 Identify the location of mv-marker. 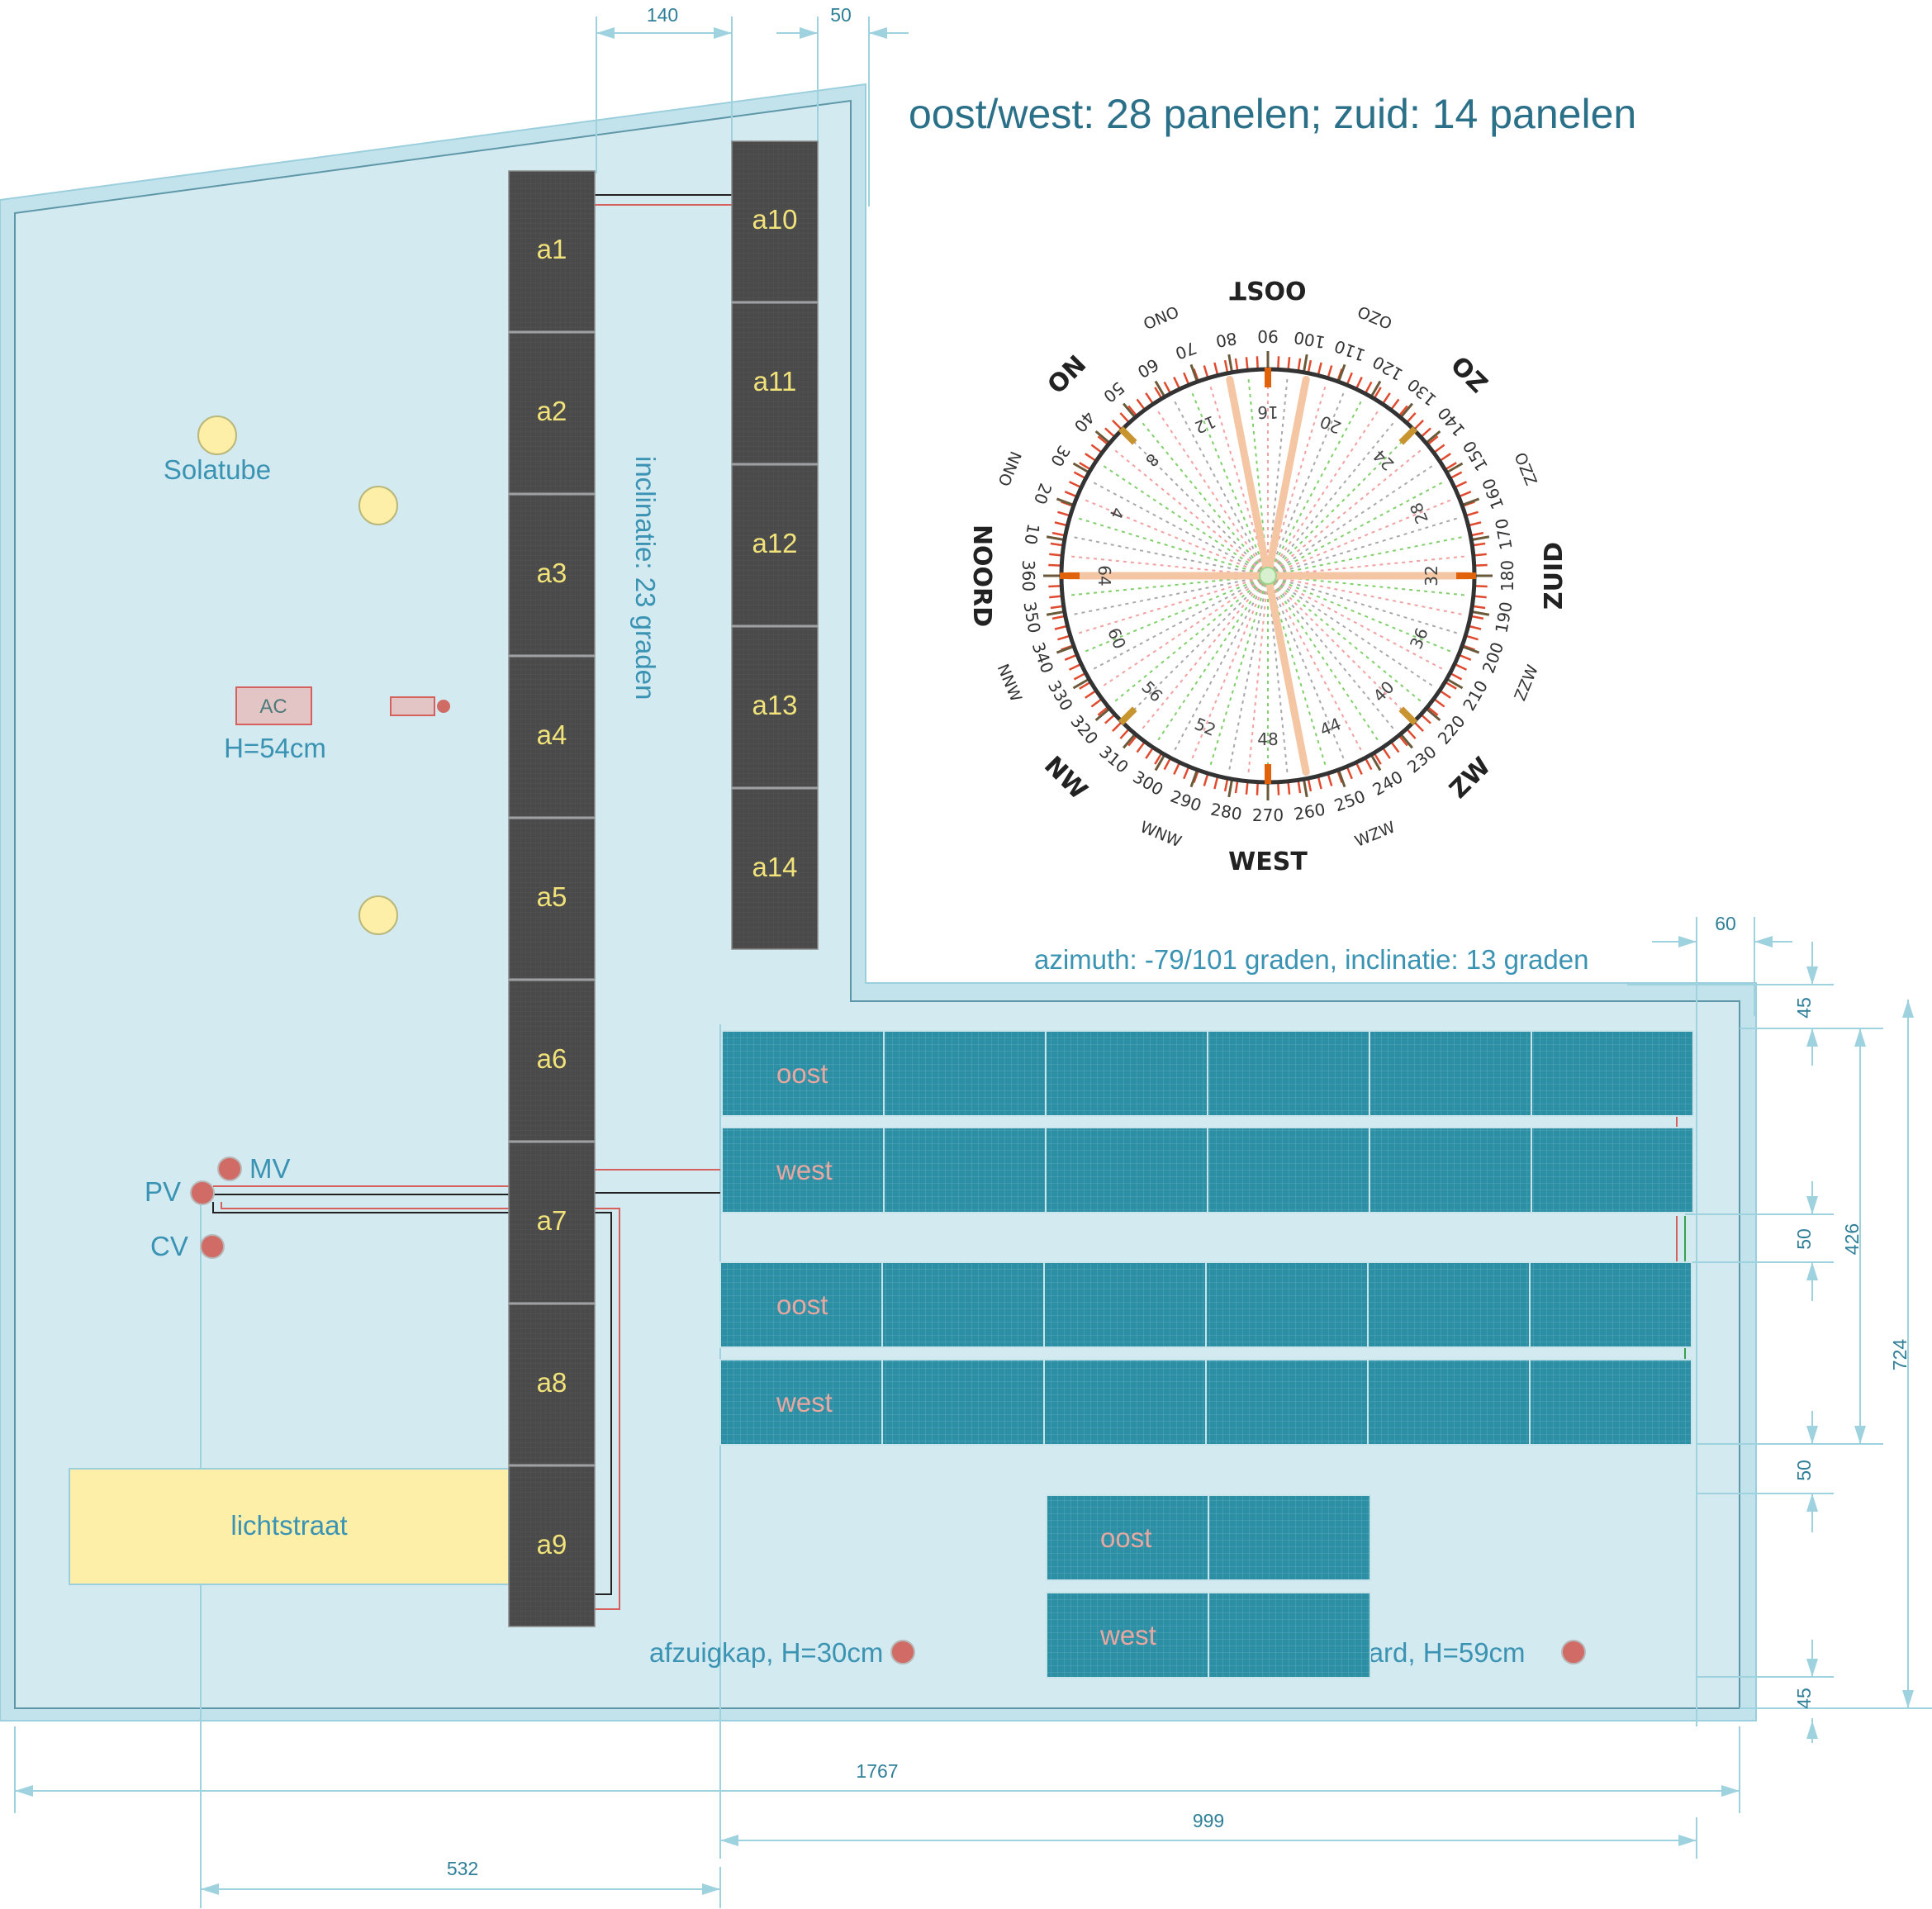
(229, 1168).